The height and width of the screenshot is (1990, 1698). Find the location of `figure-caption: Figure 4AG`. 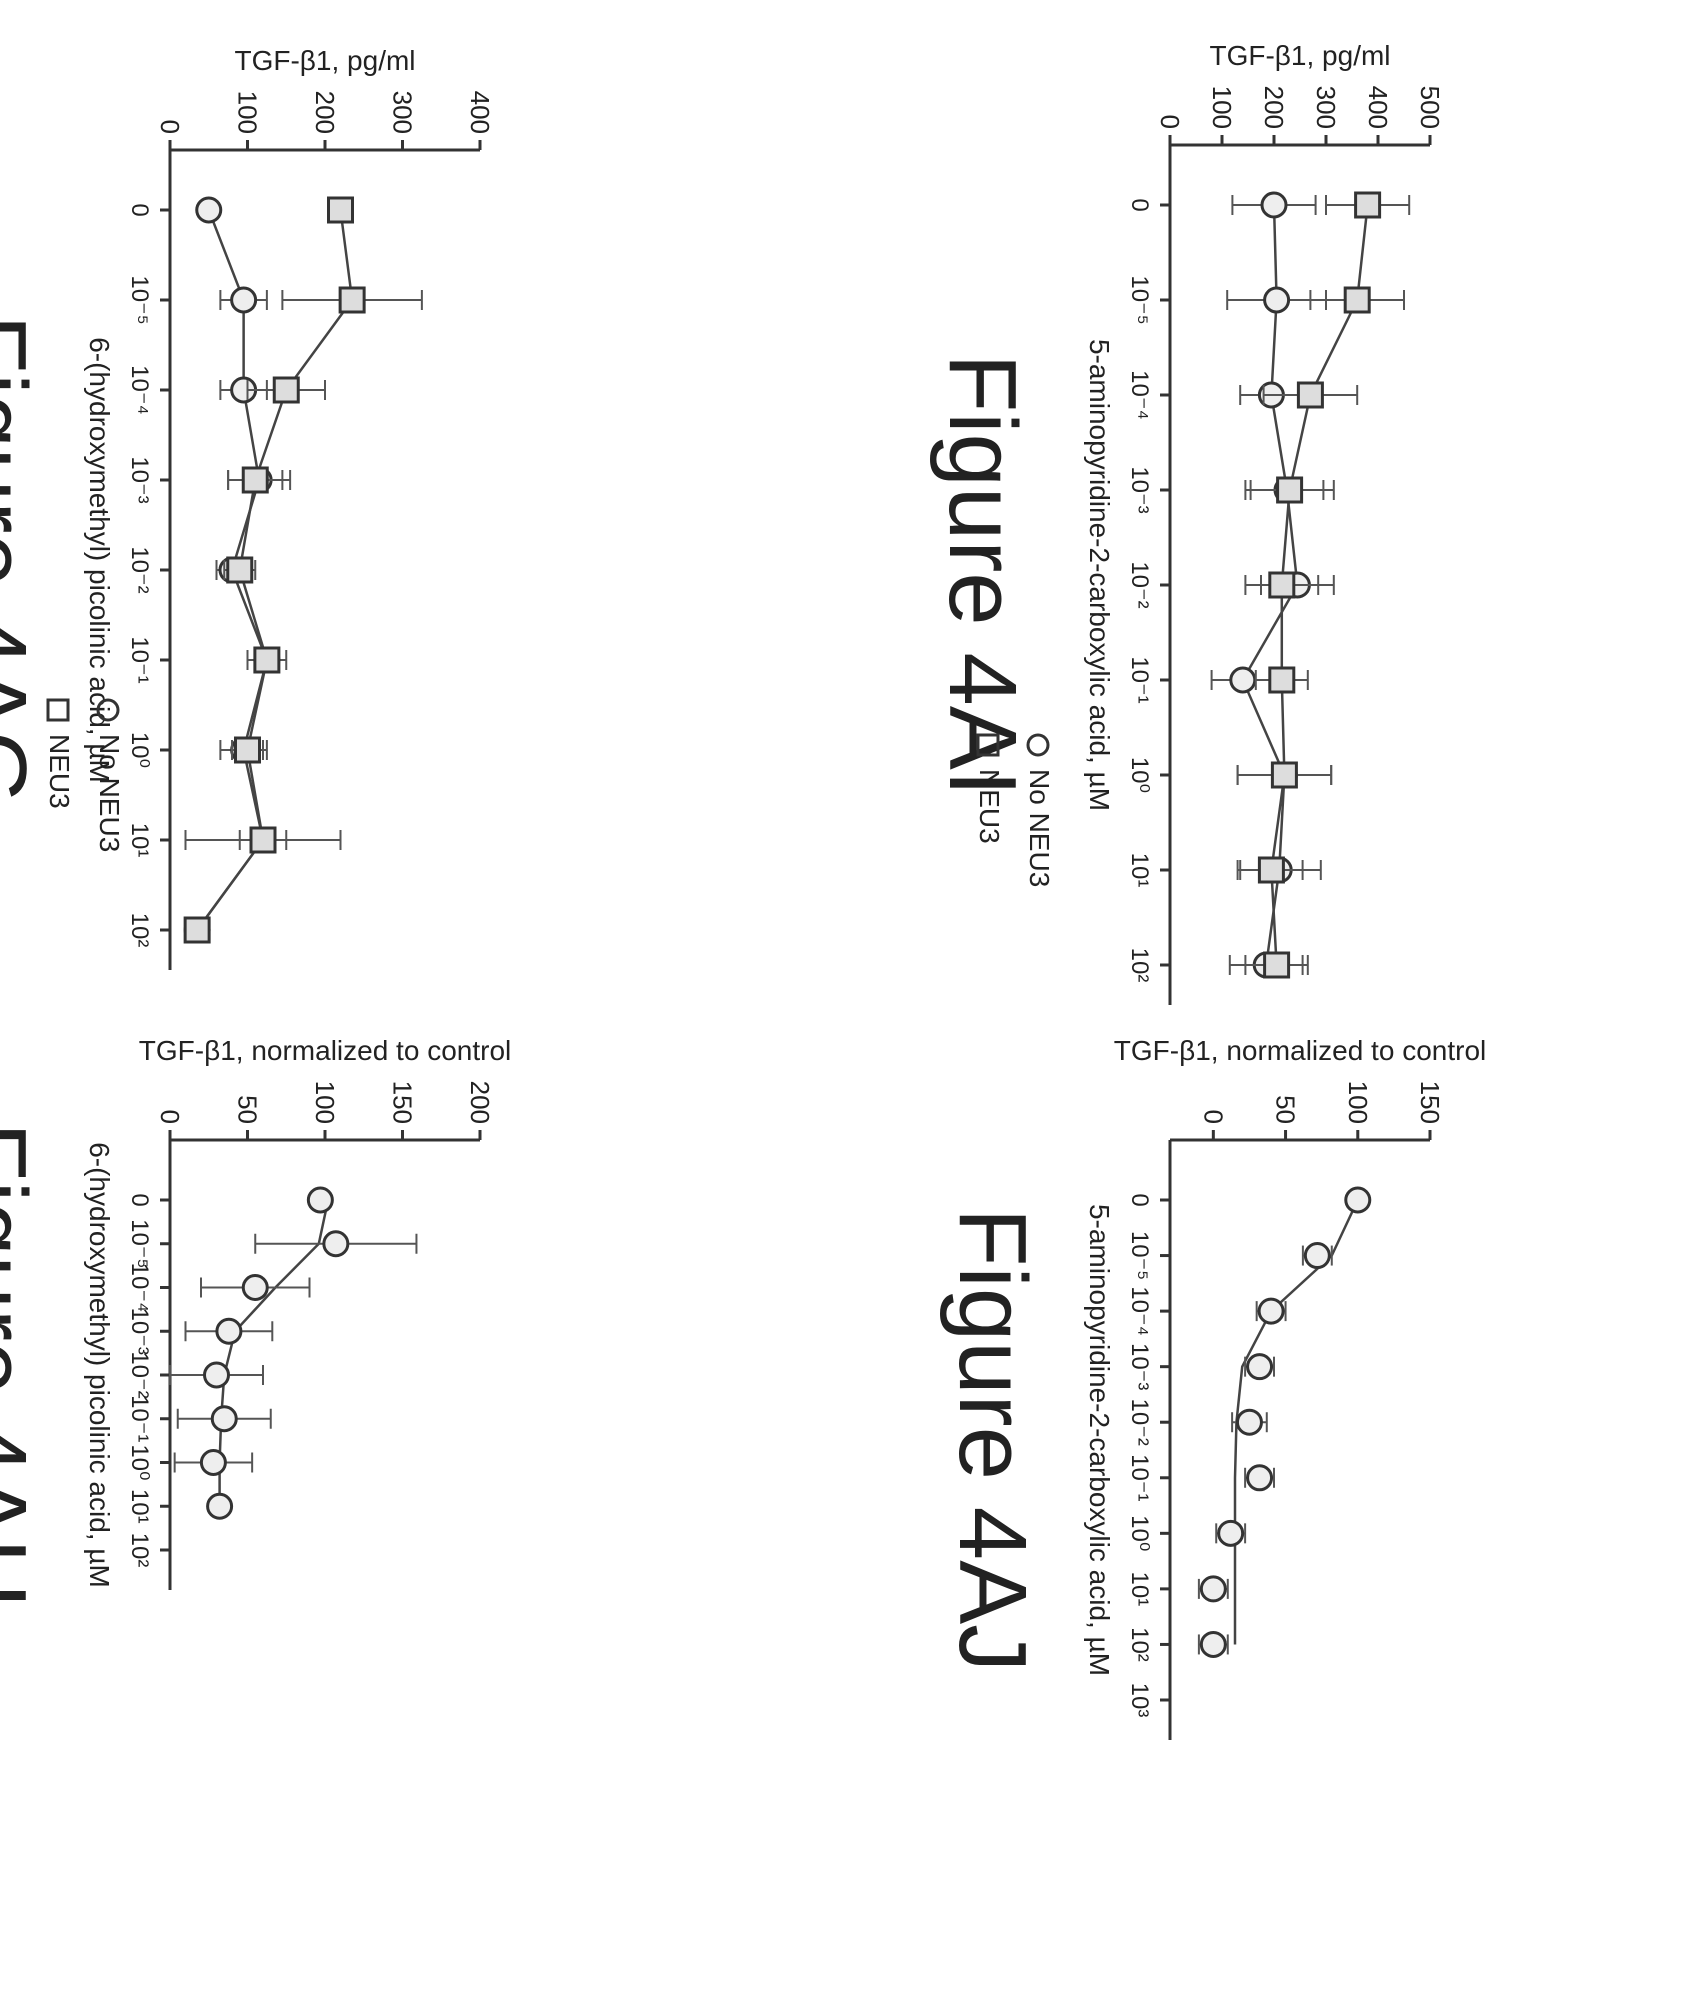

figure-caption: Figure 4AG is located at coordinates (23, 560).